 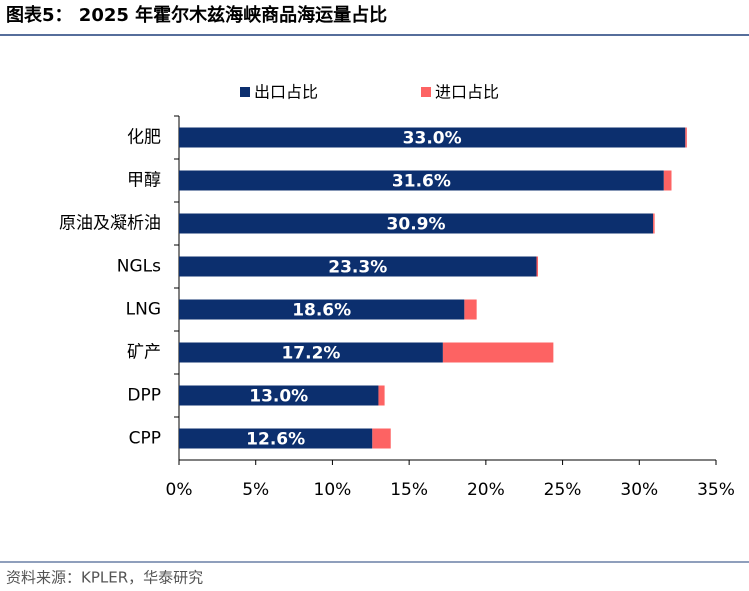 What do you see at coordinates (486, 490) in the screenshot?
I see `x-tick-label: 20%` at bounding box center [486, 490].